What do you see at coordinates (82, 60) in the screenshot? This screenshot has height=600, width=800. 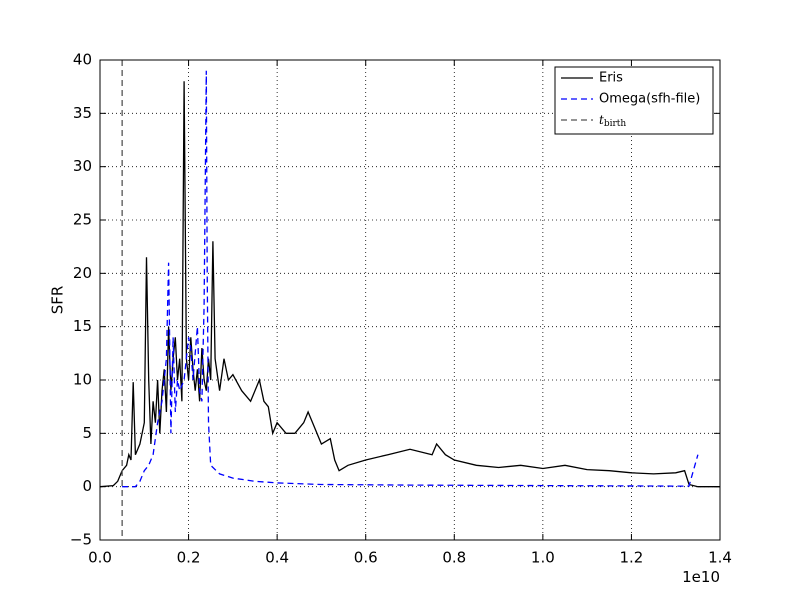 I see `y-tick-label: 40` at bounding box center [82, 60].